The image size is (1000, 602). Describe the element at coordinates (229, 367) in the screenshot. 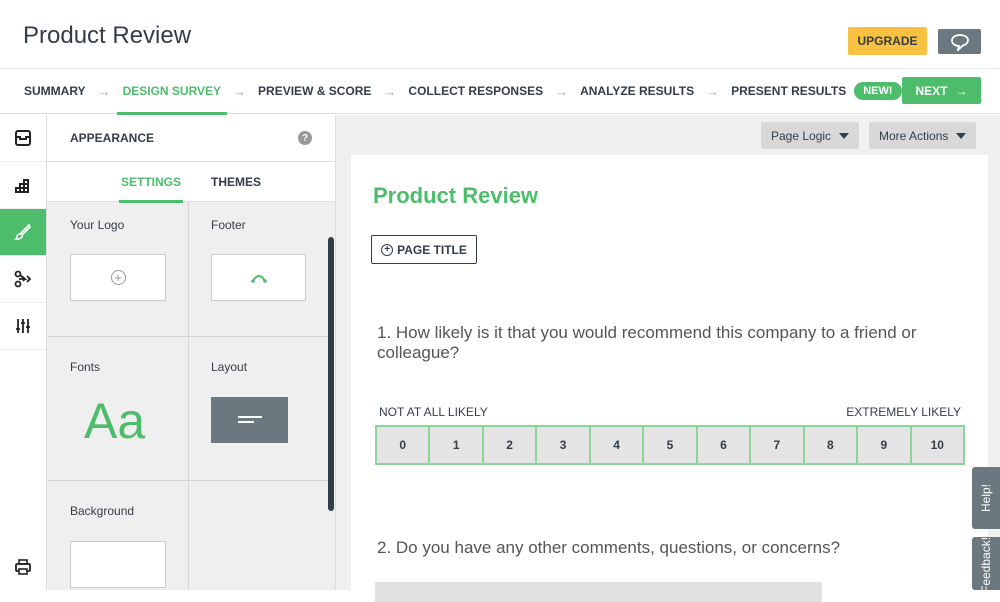

I see `layout-label: Layout` at that location.